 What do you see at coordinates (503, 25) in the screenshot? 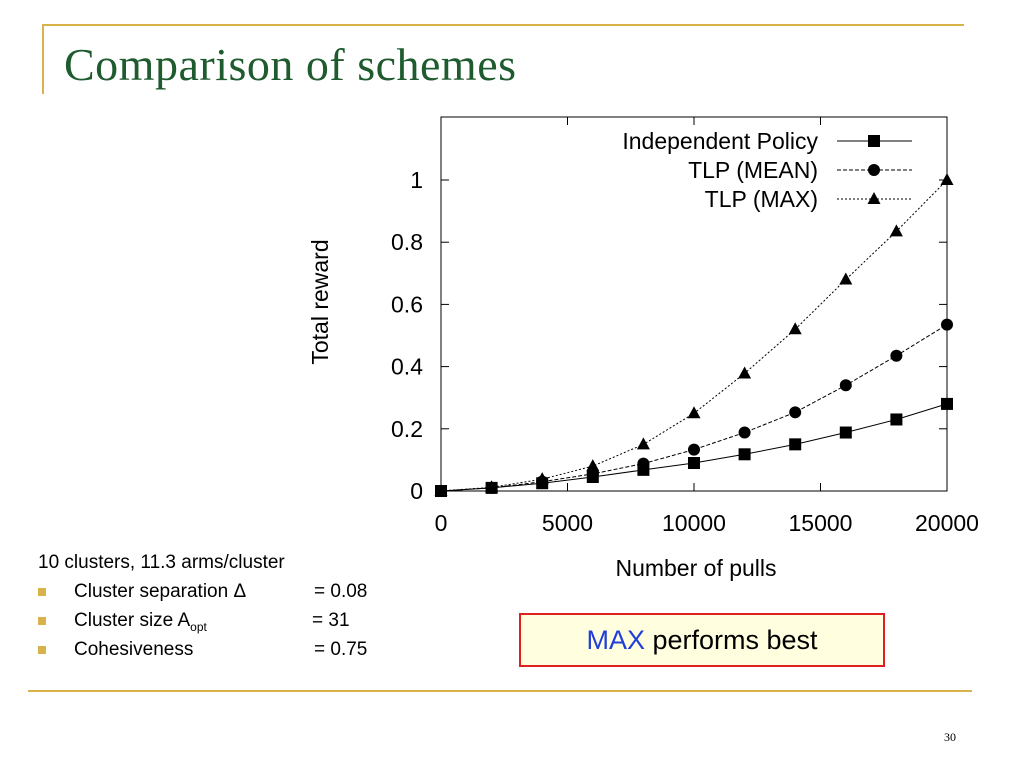
I see `title-rule-top` at bounding box center [503, 25].